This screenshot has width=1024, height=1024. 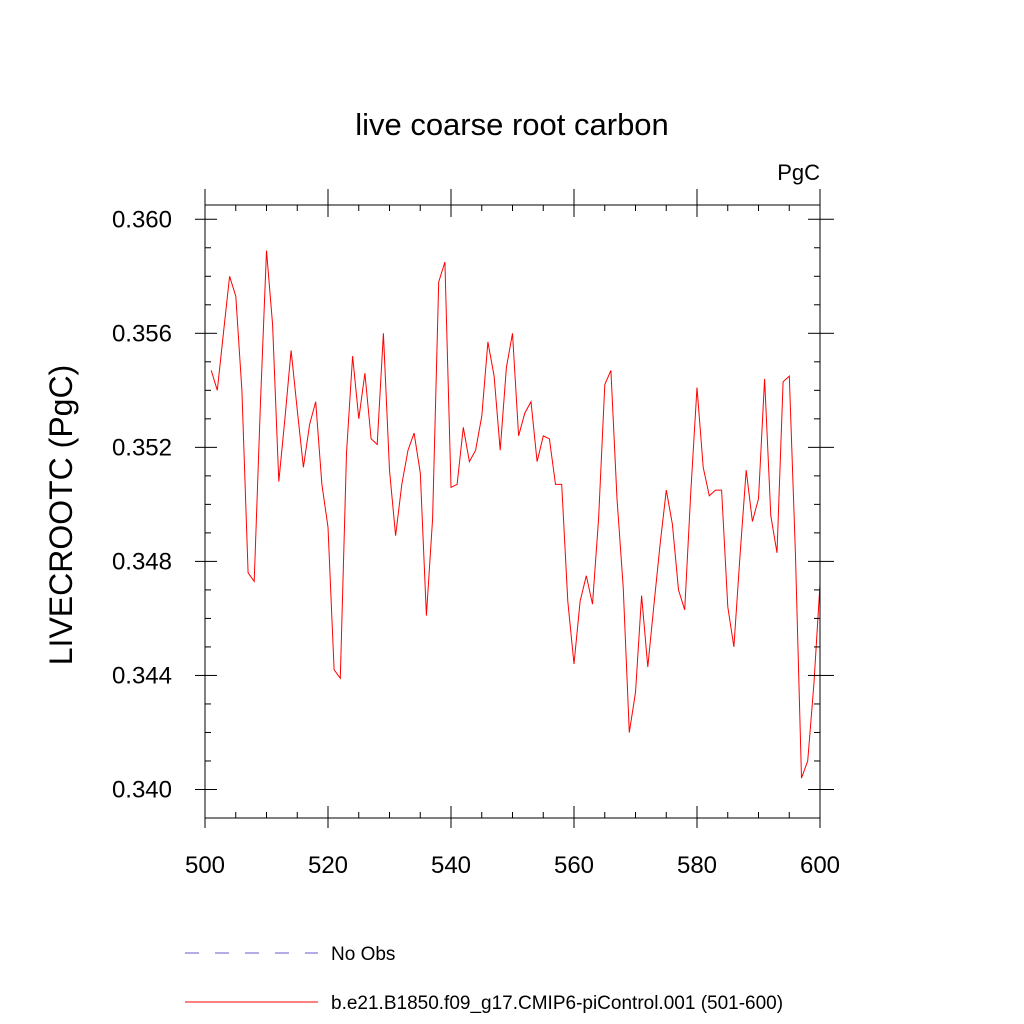 What do you see at coordinates (142, 789) in the screenshot?
I see `y-tick-label: 0.340` at bounding box center [142, 789].